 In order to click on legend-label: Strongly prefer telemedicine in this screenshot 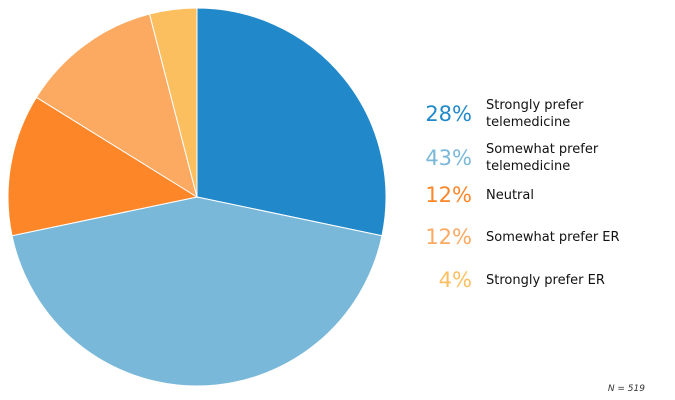, I will do `click(535, 114)`.